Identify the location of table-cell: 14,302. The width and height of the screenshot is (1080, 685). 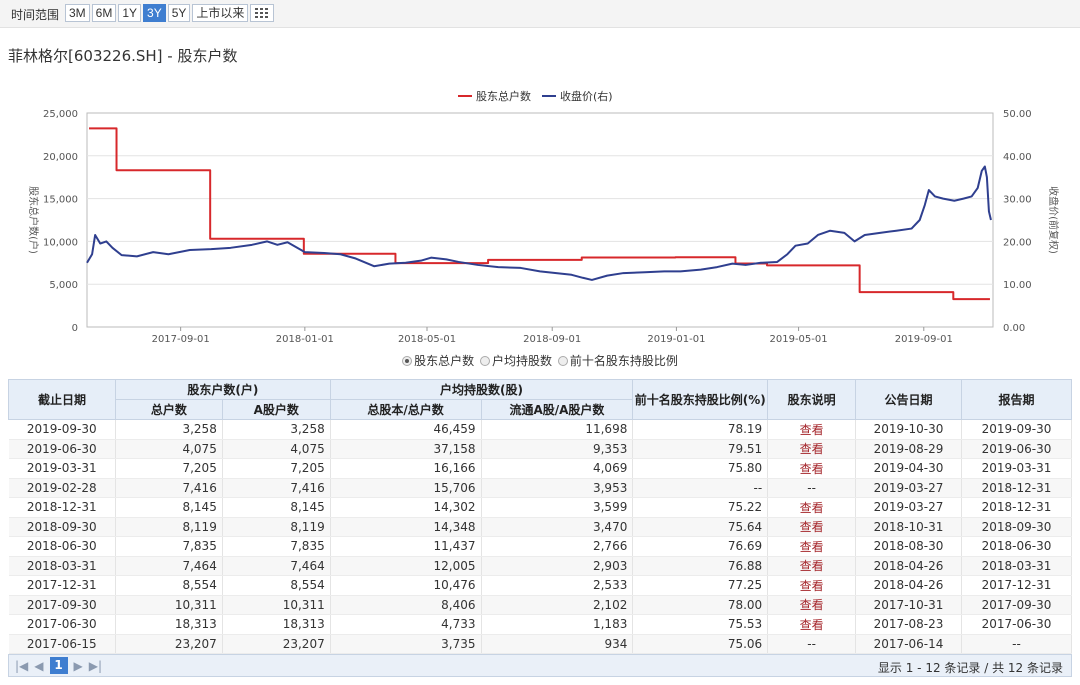
(406, 507).